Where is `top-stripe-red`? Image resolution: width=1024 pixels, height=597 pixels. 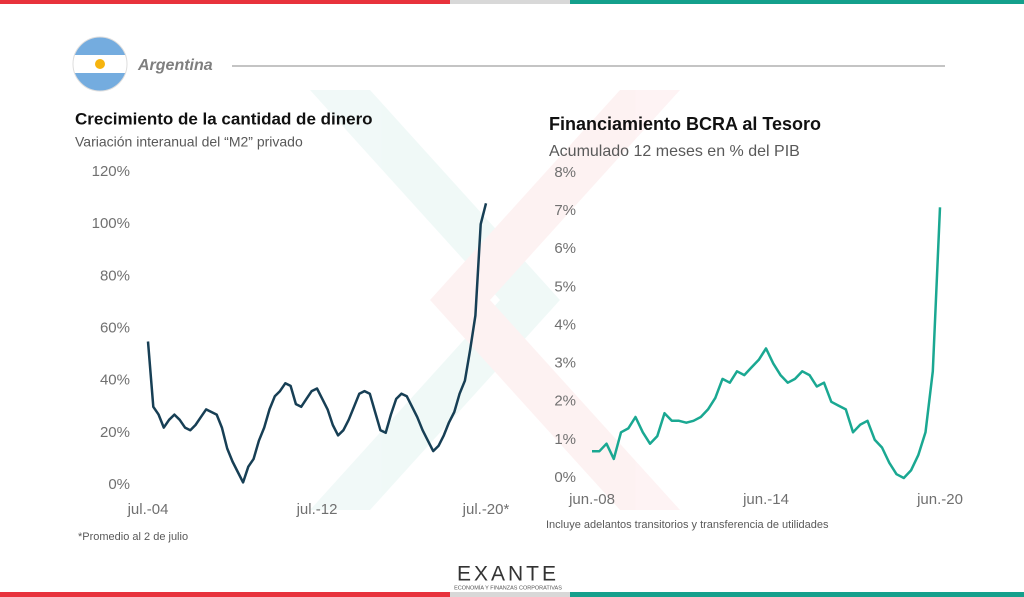 top-stripe-red is located at coordinates (225, 2).